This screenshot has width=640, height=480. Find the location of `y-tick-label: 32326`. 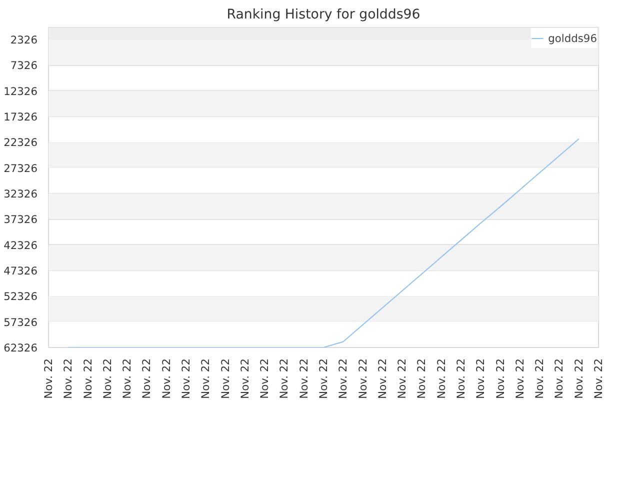

y-tick-label: 32326 is located at coordinates (21, 193).